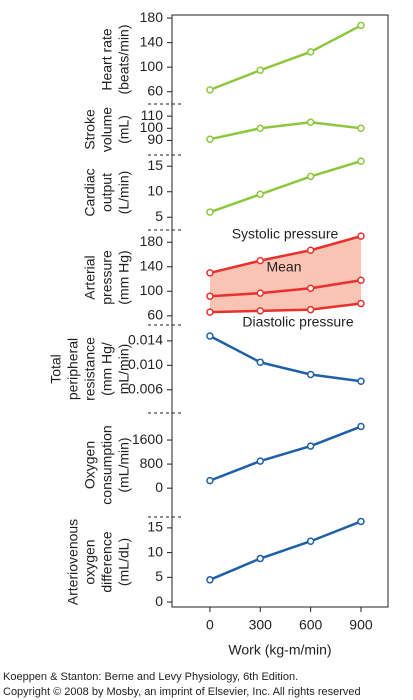 This screenshot has width=413, height=700. I want to click on y-axis-title: (mm Hg/, so click(107, 369).